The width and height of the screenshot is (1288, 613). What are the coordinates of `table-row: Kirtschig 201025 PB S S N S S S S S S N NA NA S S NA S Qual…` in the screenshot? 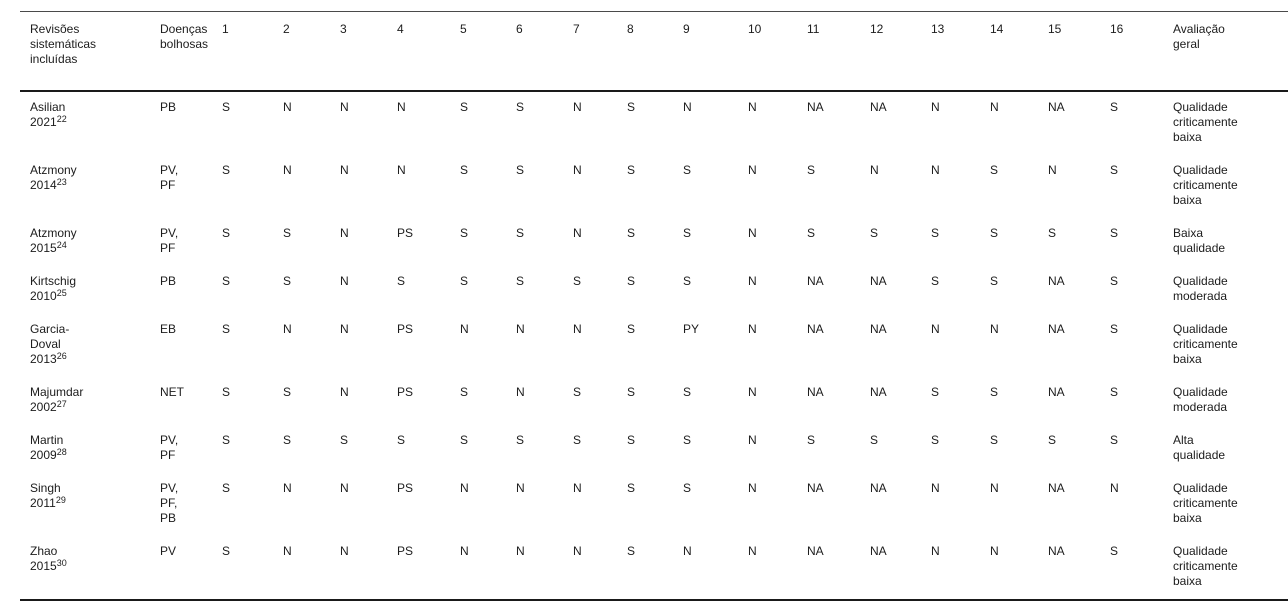 It's located at (654, 290).